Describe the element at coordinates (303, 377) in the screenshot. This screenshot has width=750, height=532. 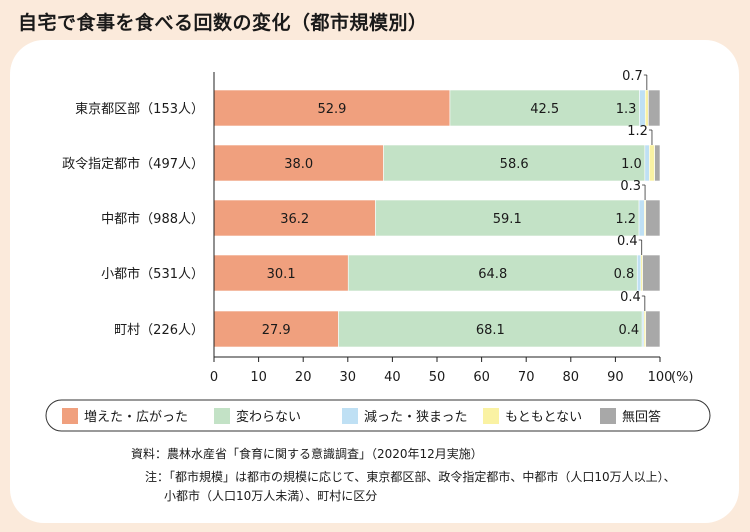
I see `x-tick-label: 20` at that location.